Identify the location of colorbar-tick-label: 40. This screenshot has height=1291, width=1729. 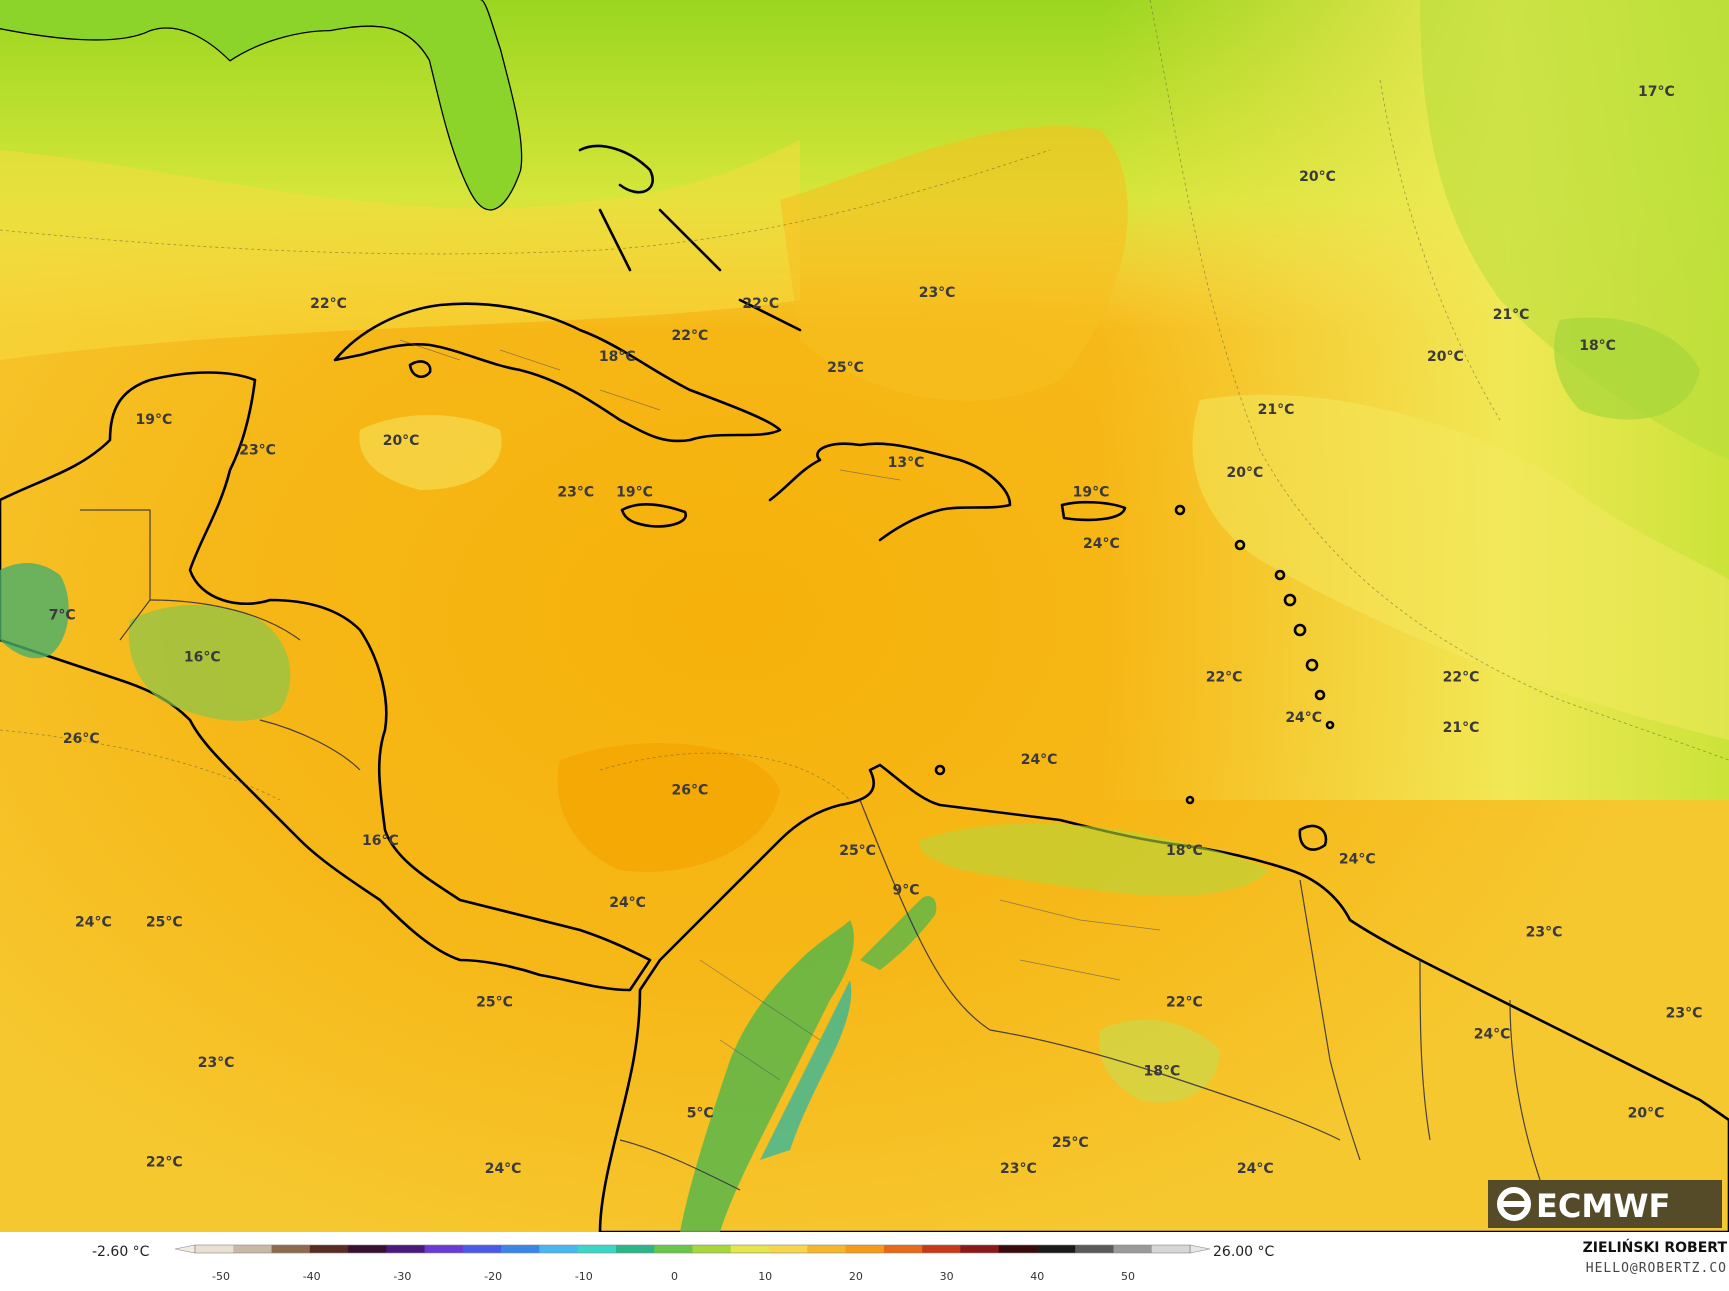
(1037, 1276).